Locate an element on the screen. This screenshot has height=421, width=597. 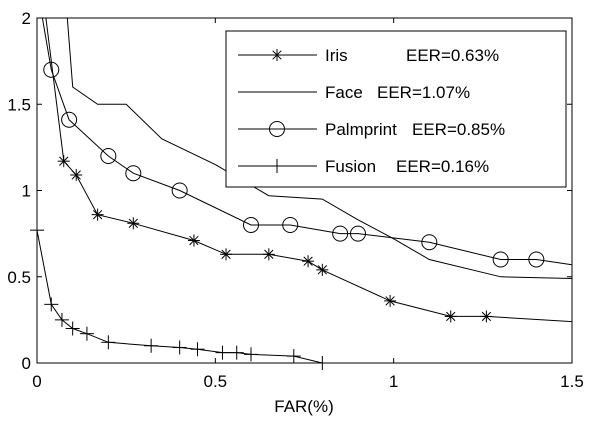
x-axis-label: FAR(%) is located at coordinates (304, 406).